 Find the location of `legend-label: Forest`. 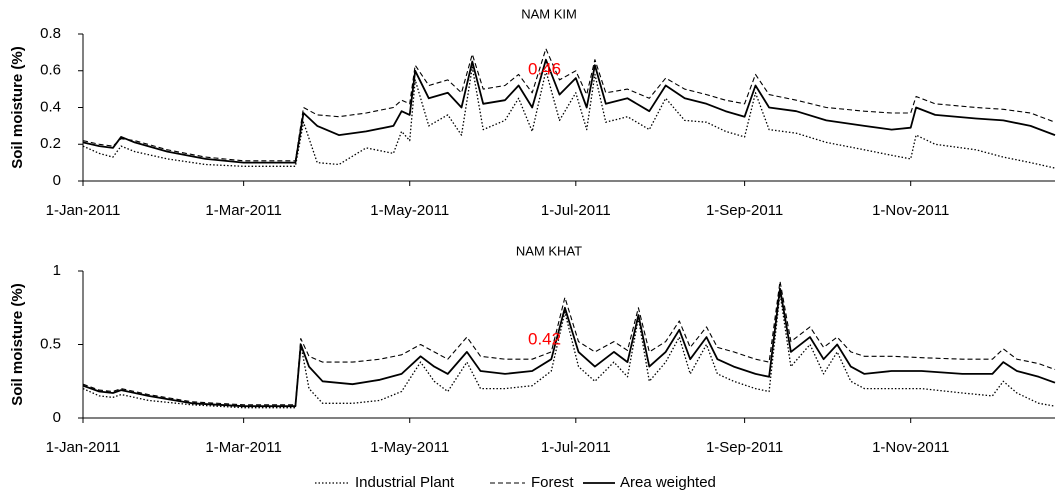

legend-label: Forest is located at coordinates (552, 482).